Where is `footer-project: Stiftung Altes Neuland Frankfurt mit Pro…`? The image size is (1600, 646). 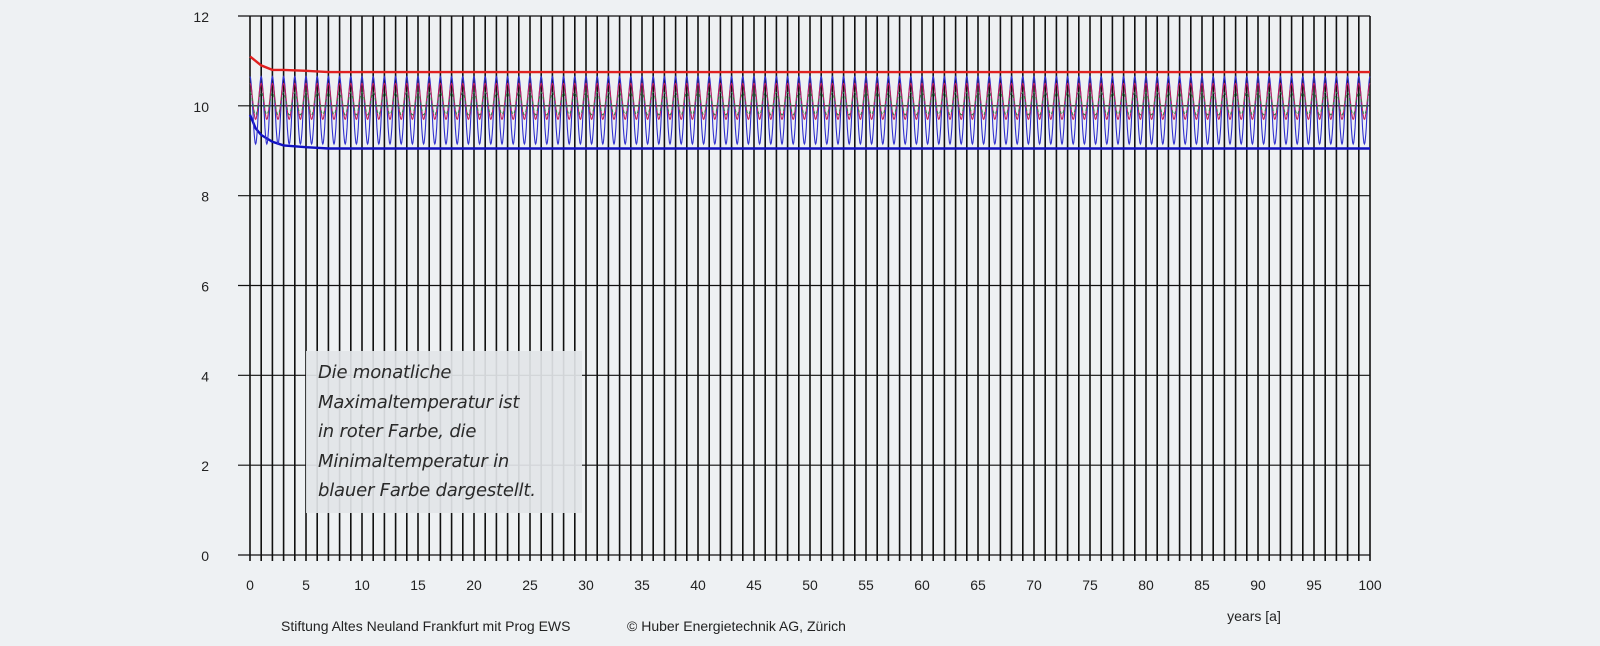
footer-project: Stiftung Altes Neuland Frankfurt mit Pro… is located at coordinates (425, 626).